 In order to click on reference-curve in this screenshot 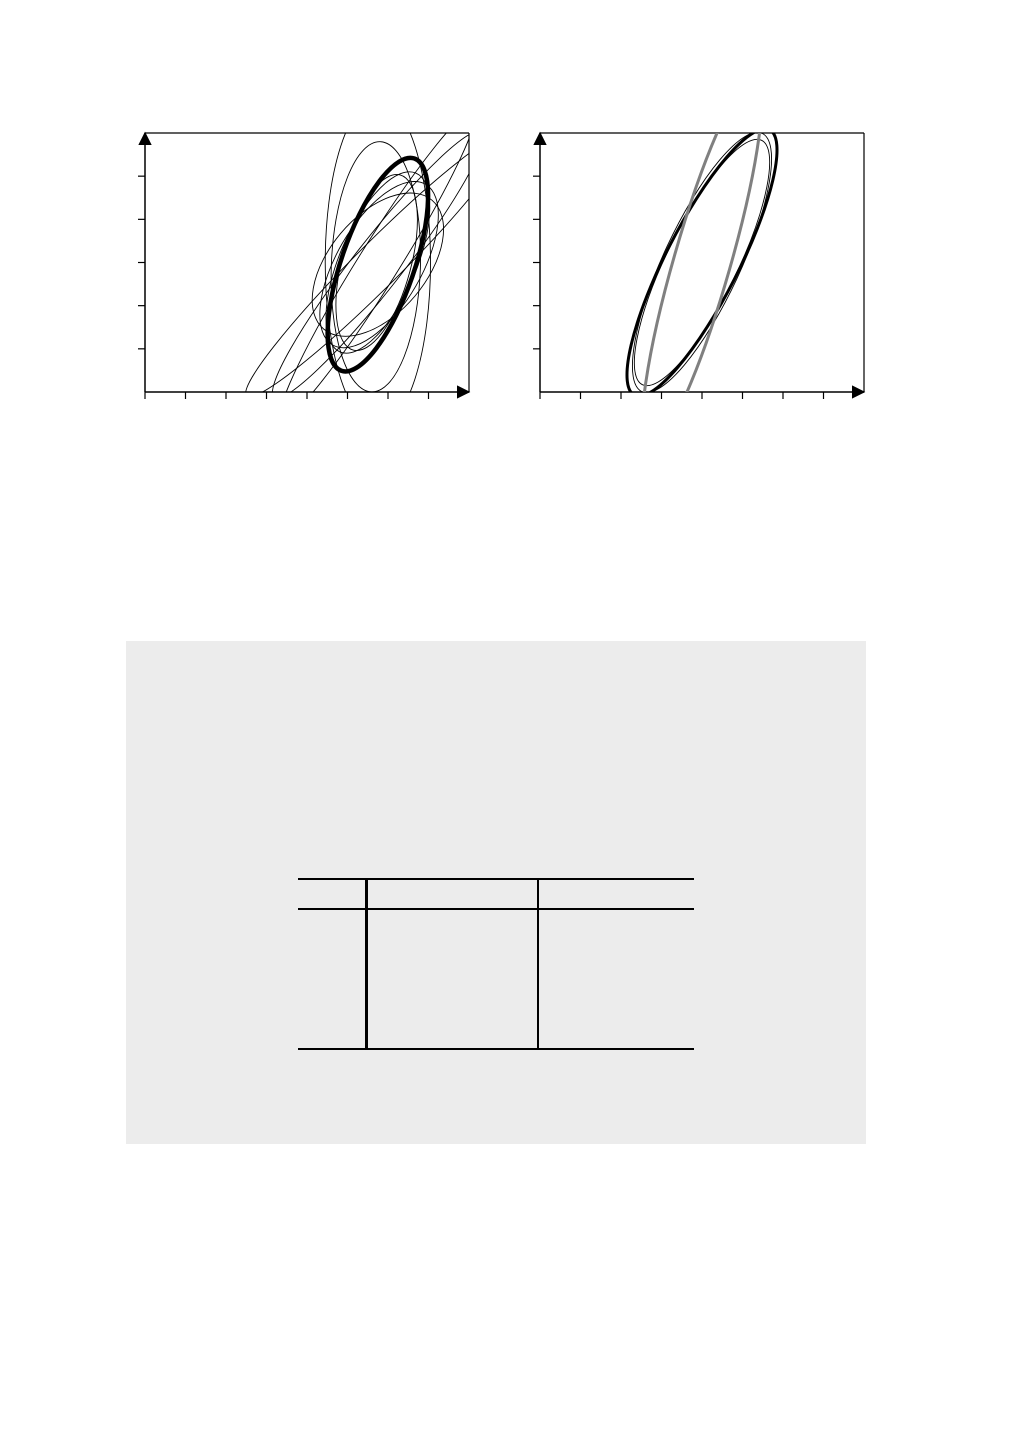, I will do `click(702, 262)`.